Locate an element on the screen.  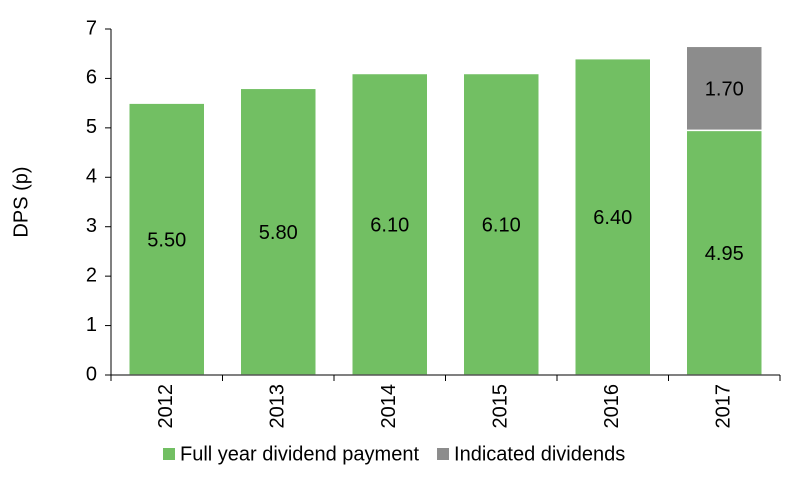
data-label: 5.50 is located at coordinates (166, 240).